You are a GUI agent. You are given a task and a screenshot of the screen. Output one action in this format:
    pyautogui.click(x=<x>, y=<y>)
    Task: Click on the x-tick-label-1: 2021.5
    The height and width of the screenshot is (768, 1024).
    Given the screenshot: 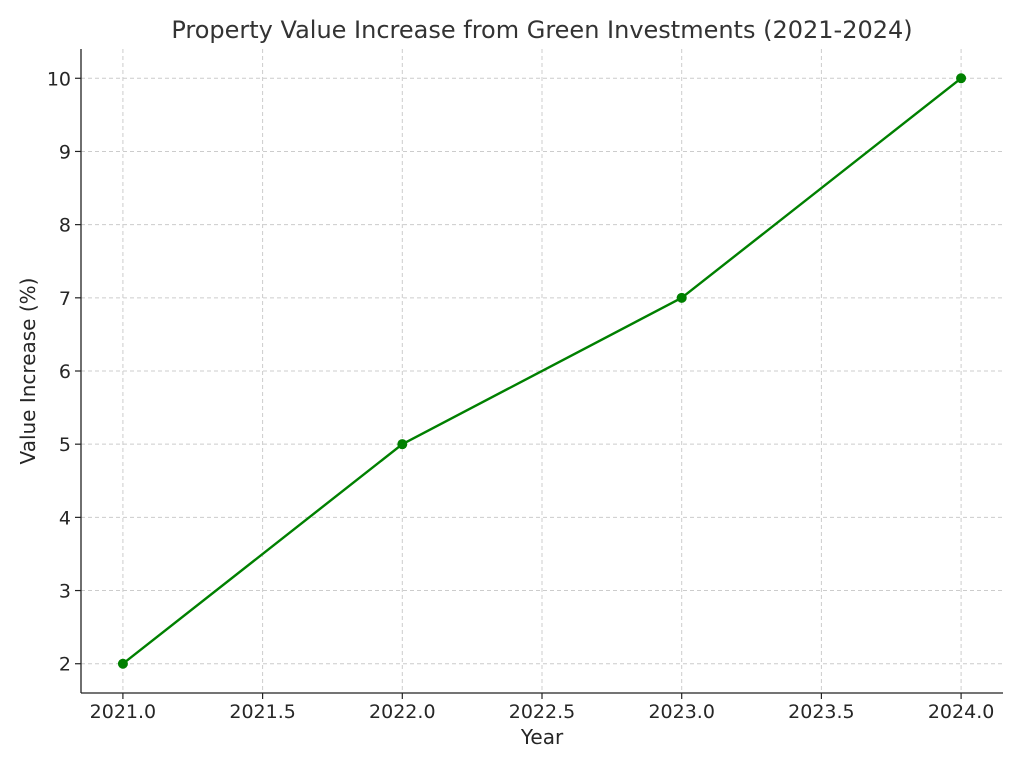 What is the action you would take?
    pyautogui.click(x=262, y=712)
    